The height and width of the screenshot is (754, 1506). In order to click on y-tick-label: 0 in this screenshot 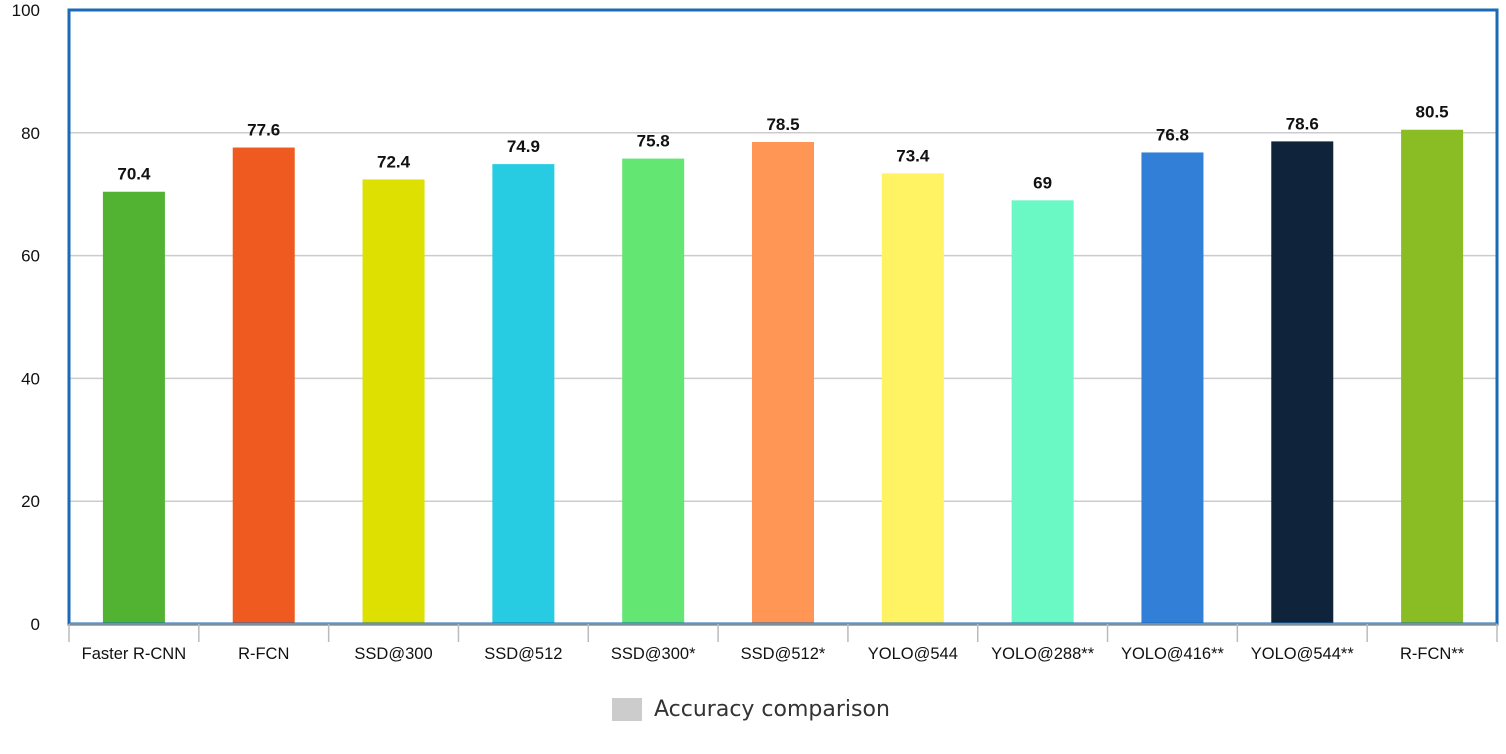, I will do `click(35, 624)`.